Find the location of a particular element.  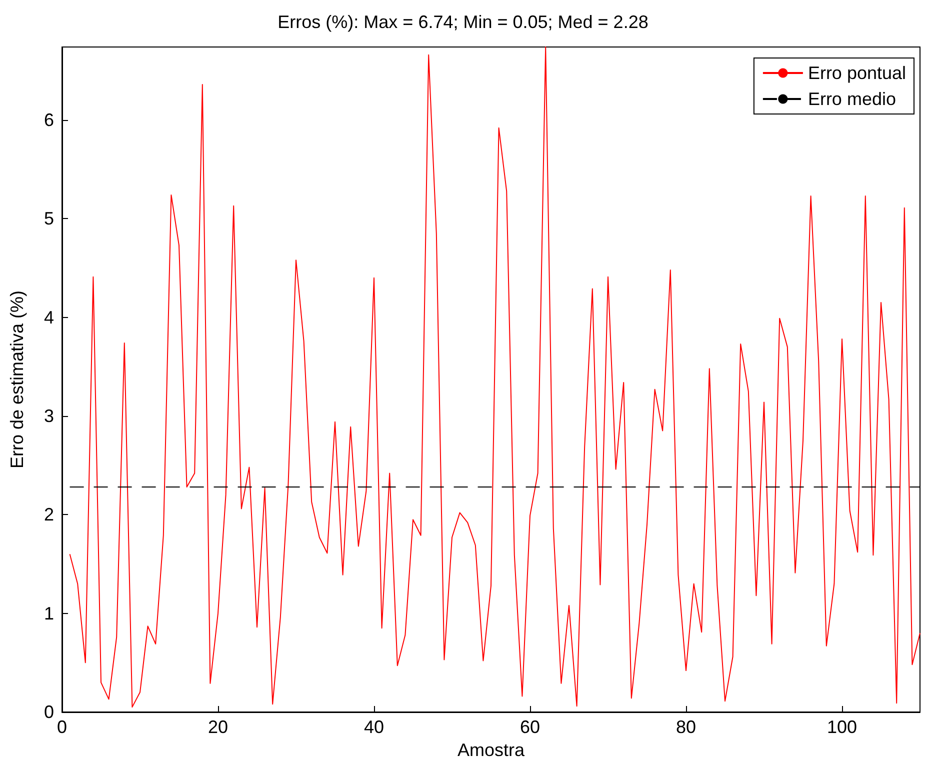

legend-label: Erro medio is located at coordinates (852, 99).